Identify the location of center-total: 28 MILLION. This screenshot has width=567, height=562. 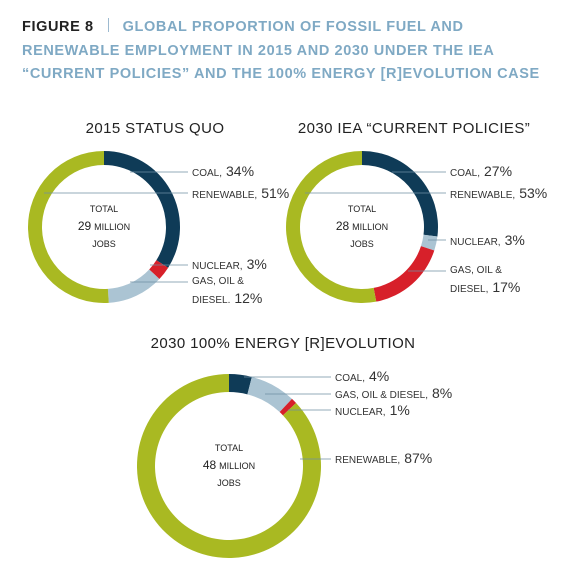
(362, 227).